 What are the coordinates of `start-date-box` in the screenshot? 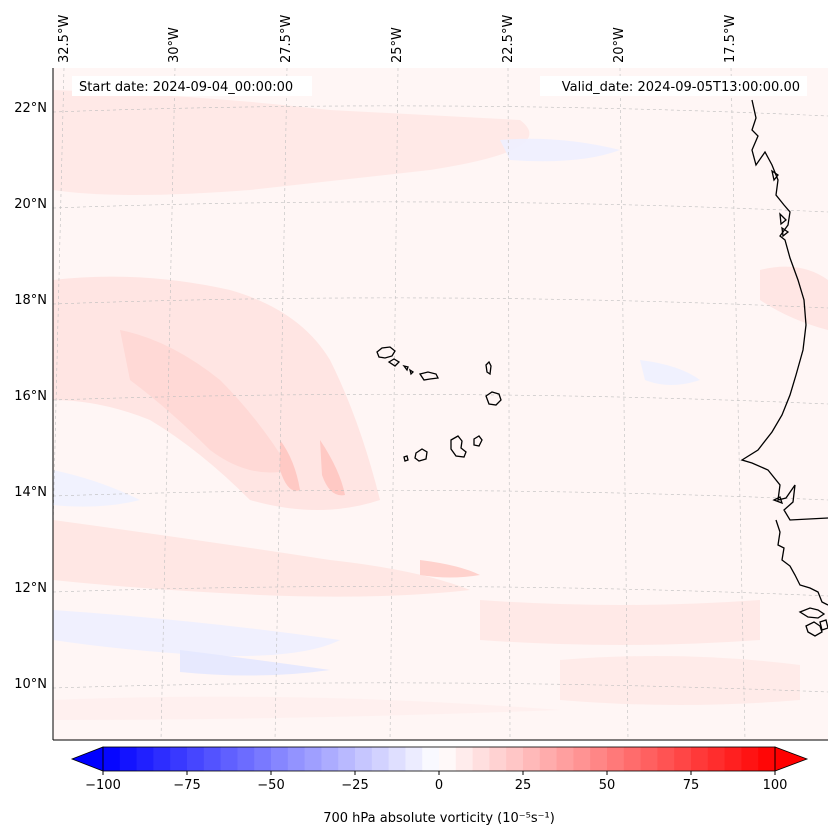 It's located at (192, 86).